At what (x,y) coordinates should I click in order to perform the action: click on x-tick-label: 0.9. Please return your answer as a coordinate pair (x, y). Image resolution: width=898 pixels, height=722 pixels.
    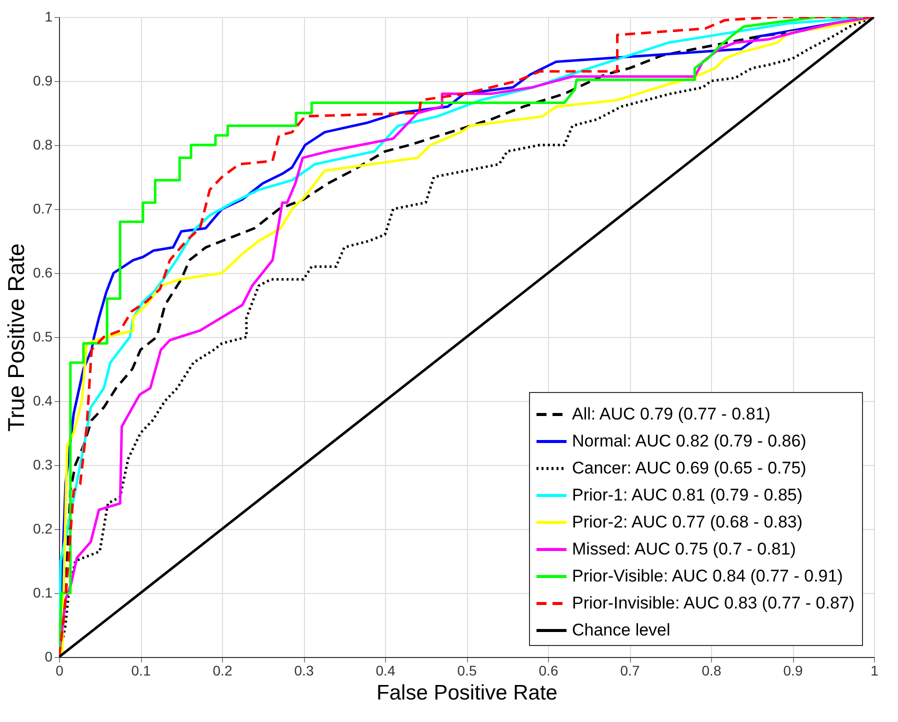
    Looking at the image, I should click on (793, 670).